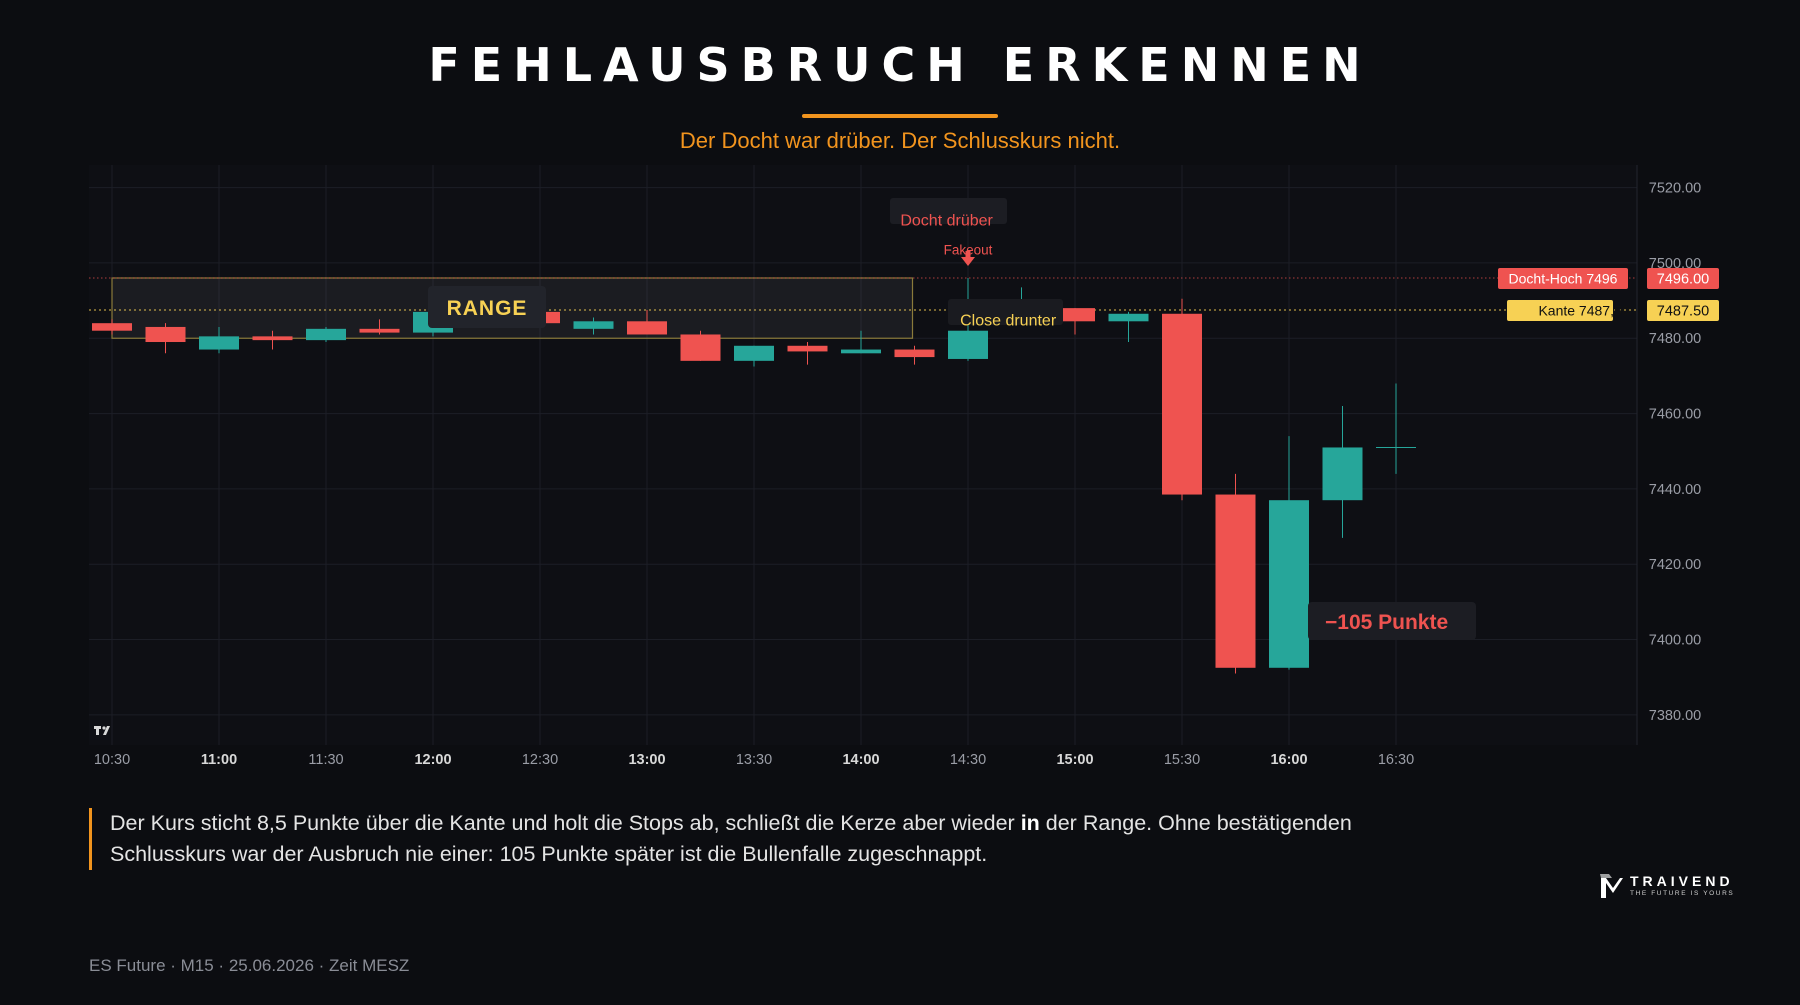 The image size is (1800, 1005). Describe the element at coordinates (1675, 565) in the screenshot. I see `price-tick-label: 7420.00` at that location.